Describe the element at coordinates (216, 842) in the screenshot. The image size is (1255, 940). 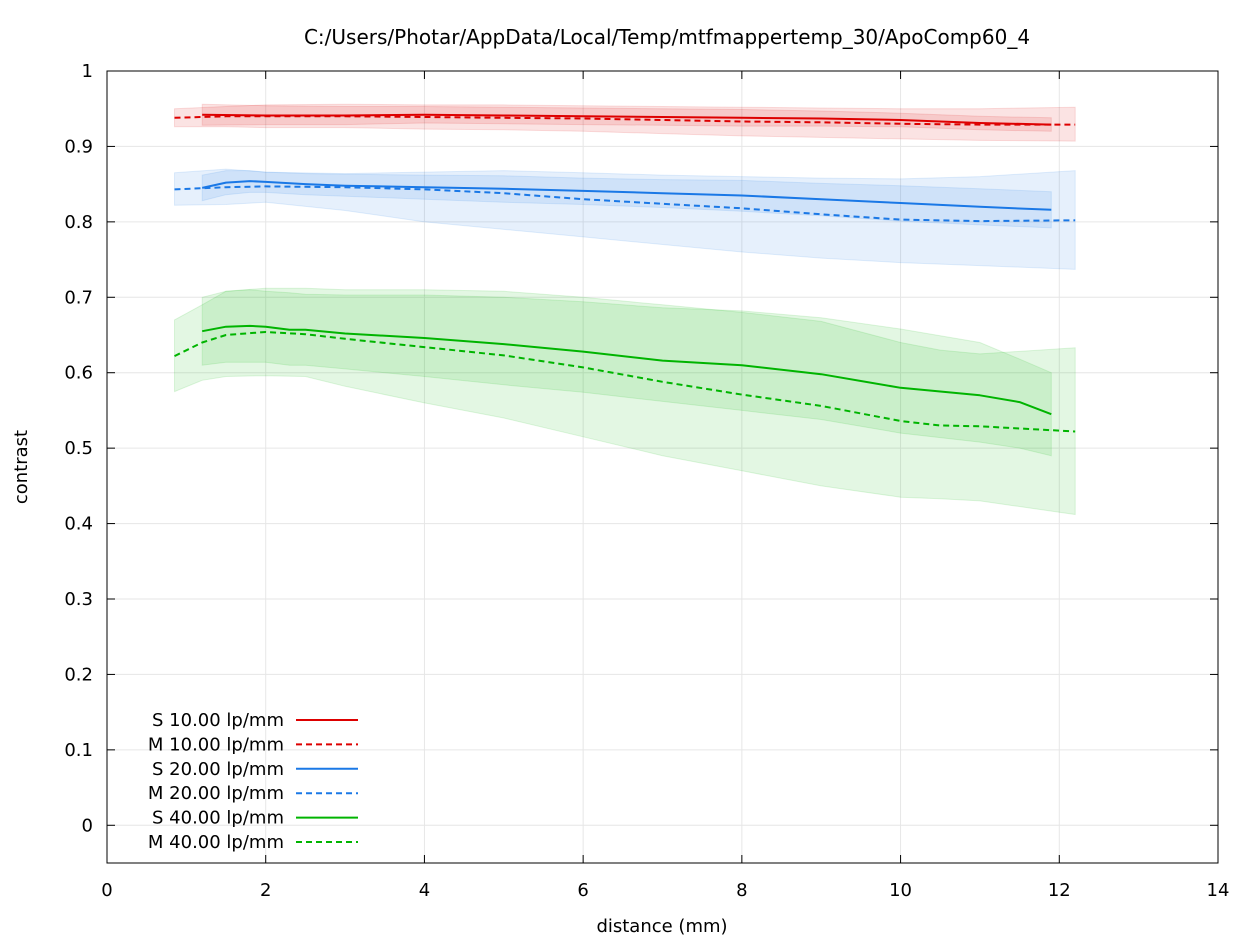
I see `legend-label: M 40.00 lp/mm` at that location.